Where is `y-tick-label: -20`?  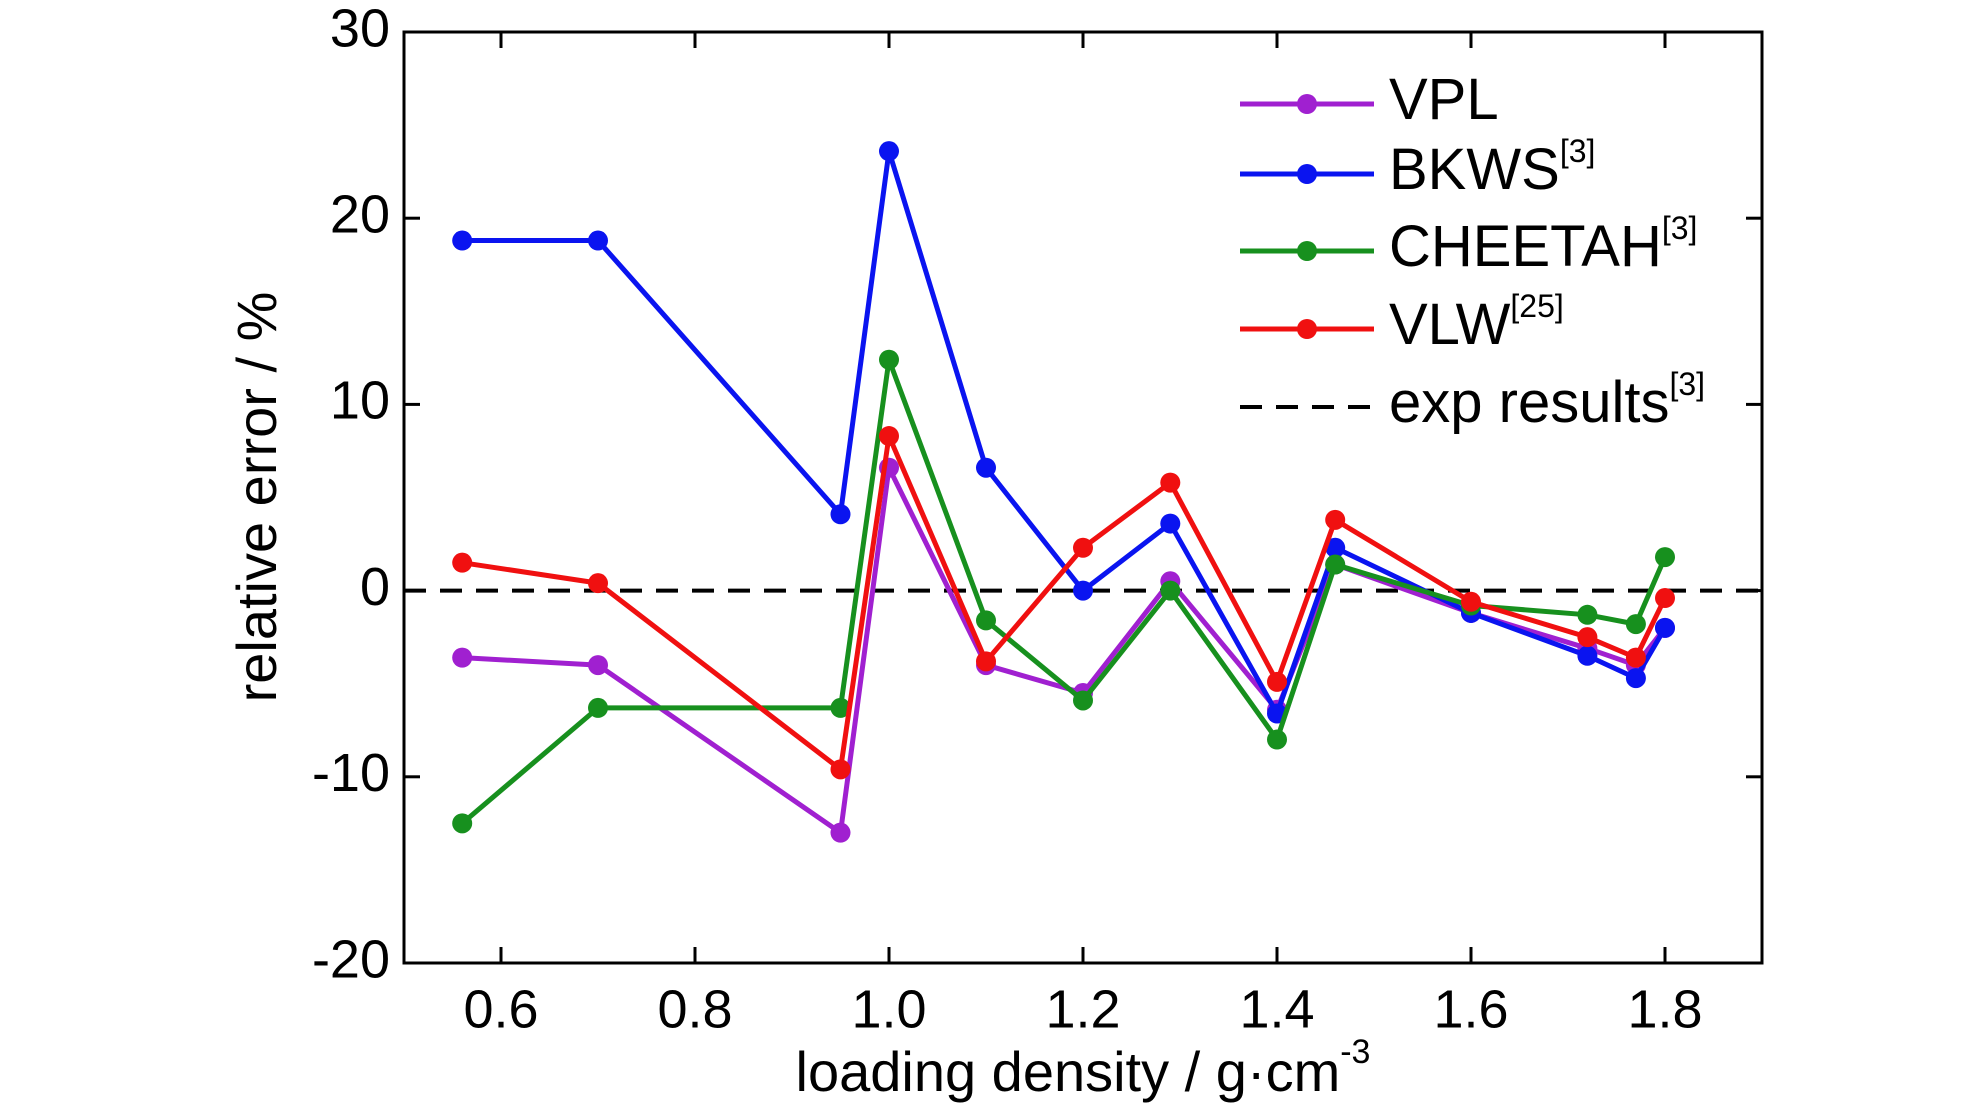 y-tick-label: -20 is located at coordinates (351, 959).